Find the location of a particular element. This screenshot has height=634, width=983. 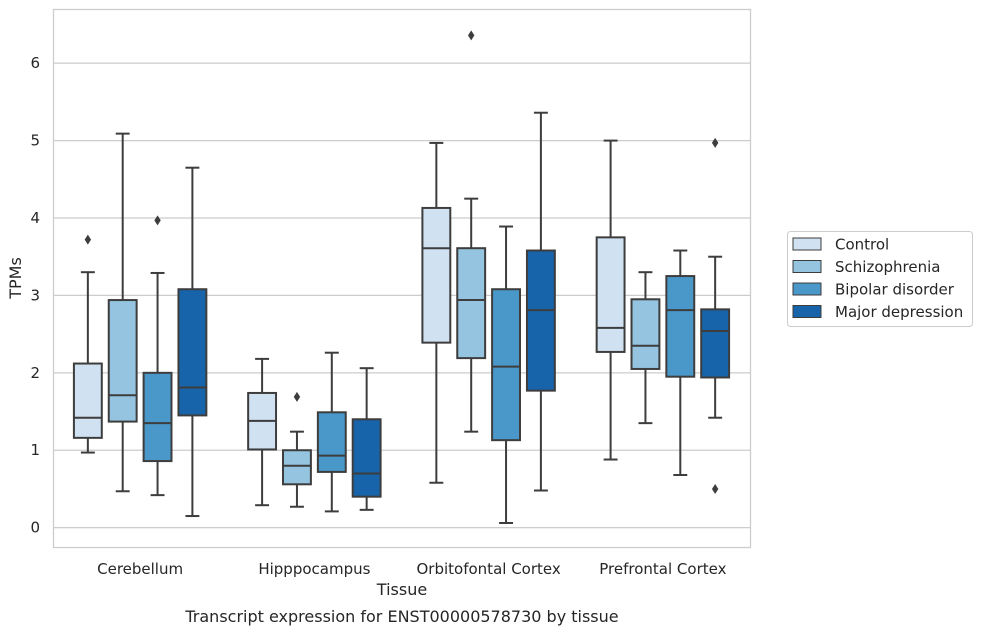

x-tick-label: Prefrontal Cortex is located at coordinates (662, 569).